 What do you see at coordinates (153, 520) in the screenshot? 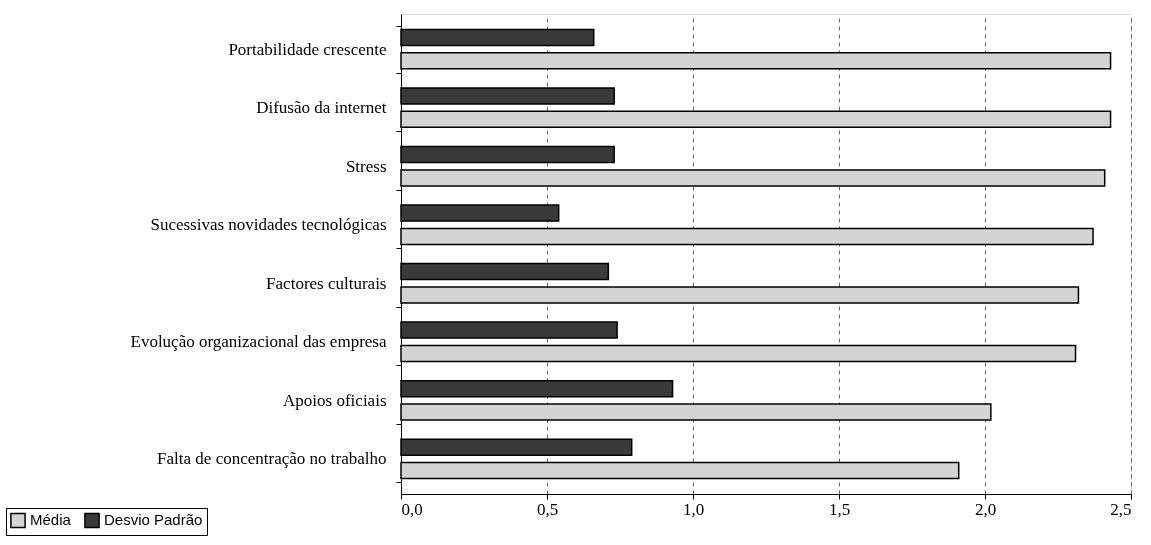
I see `legend-label: Desvio Padrão` at bounding box center [153, 520].